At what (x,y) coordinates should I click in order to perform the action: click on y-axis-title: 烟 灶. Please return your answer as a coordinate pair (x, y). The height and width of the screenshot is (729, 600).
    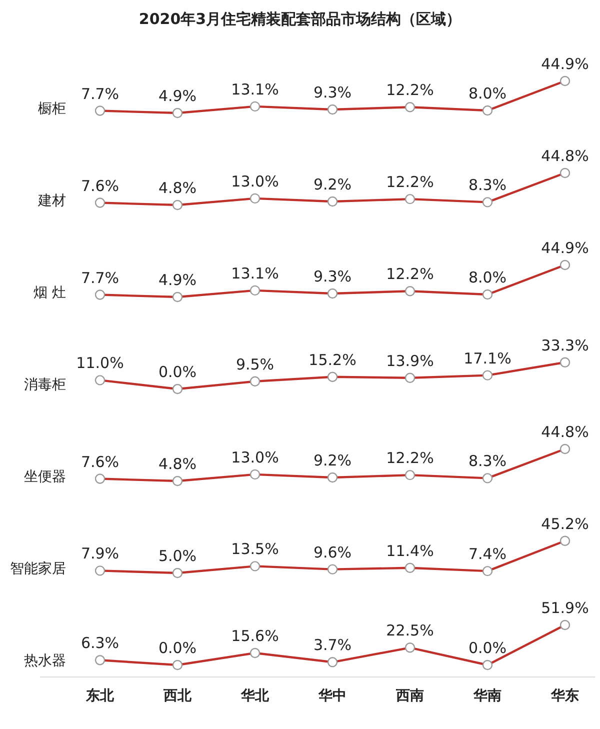
    Looking at the image, I should click on (50, 293).